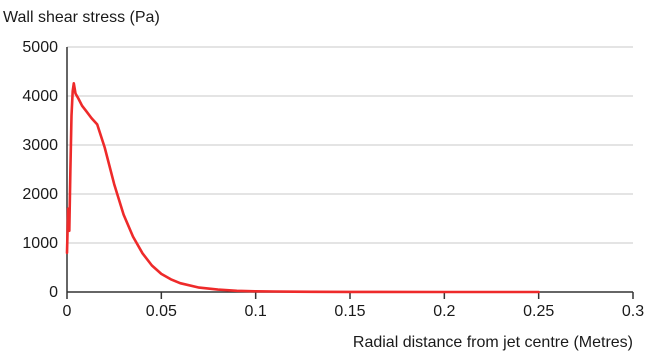 This screenshot has height=356, width=665. What do you see at coordinates (40, 96) in the screenshot?
I see `y-tick-label: 4000` at bounding box center [40, 96].